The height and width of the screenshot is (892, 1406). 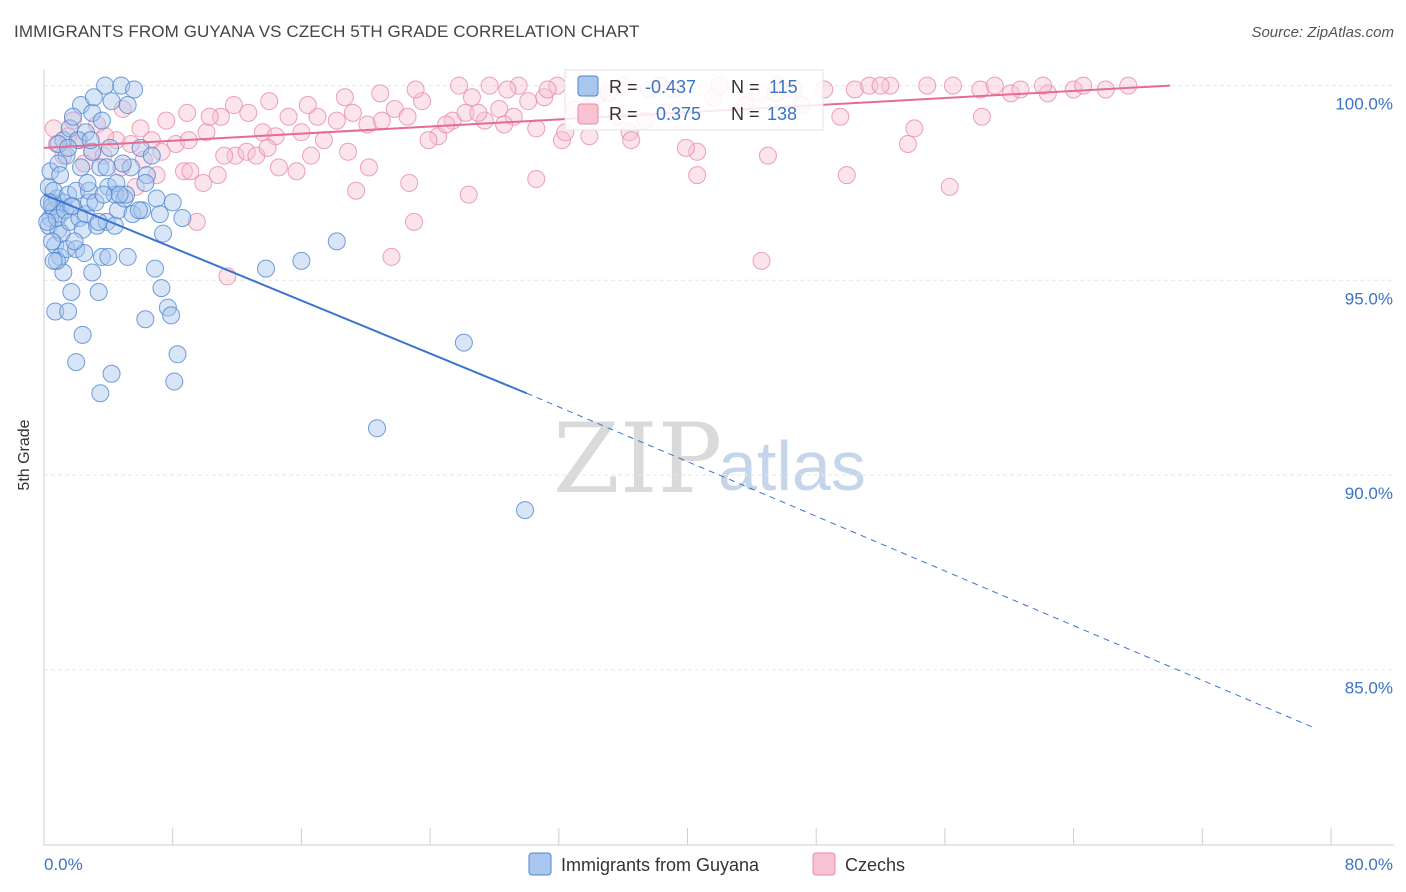 I want to click on legend-swatch-guyana, so click(x=540, y=864).